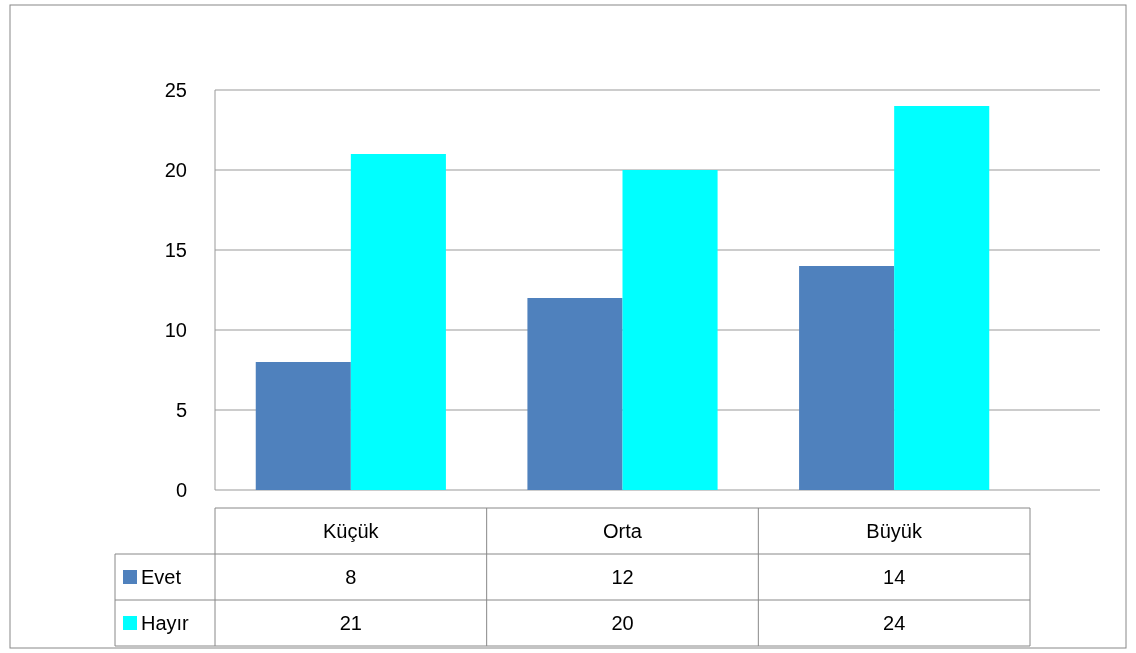 This screenshot has height=653, width=1136. Describe the element at coordinates (351, 531) in the screenshot. I see `x-tick-label: Küçük` at that location.